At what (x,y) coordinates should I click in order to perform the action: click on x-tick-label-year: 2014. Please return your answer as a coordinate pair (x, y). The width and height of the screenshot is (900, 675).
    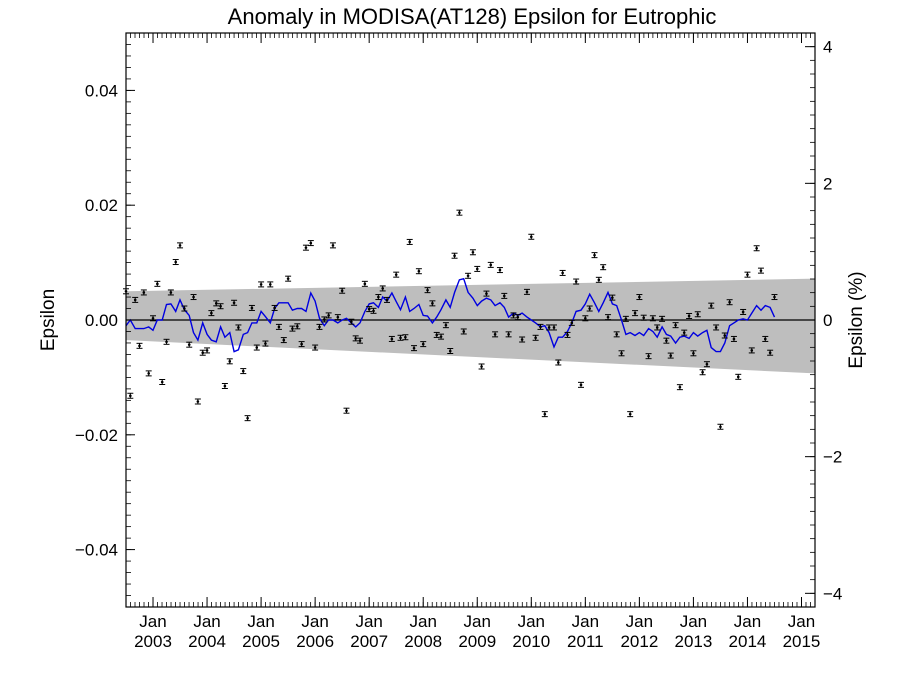
    Looking at the image, I should click on (748, 641).